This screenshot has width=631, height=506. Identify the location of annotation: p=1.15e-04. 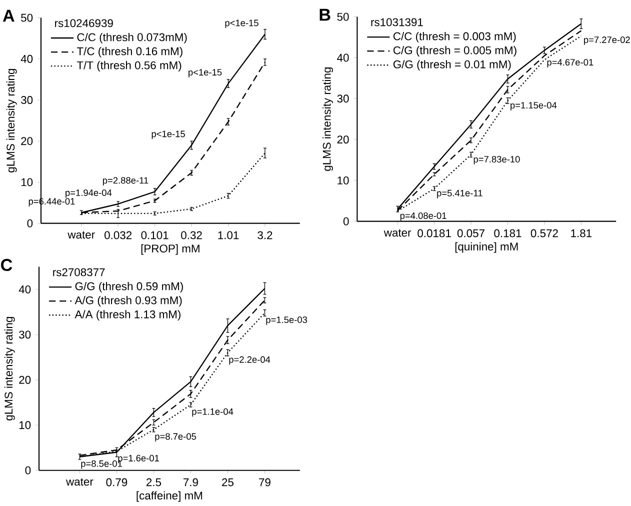
(533, 106).